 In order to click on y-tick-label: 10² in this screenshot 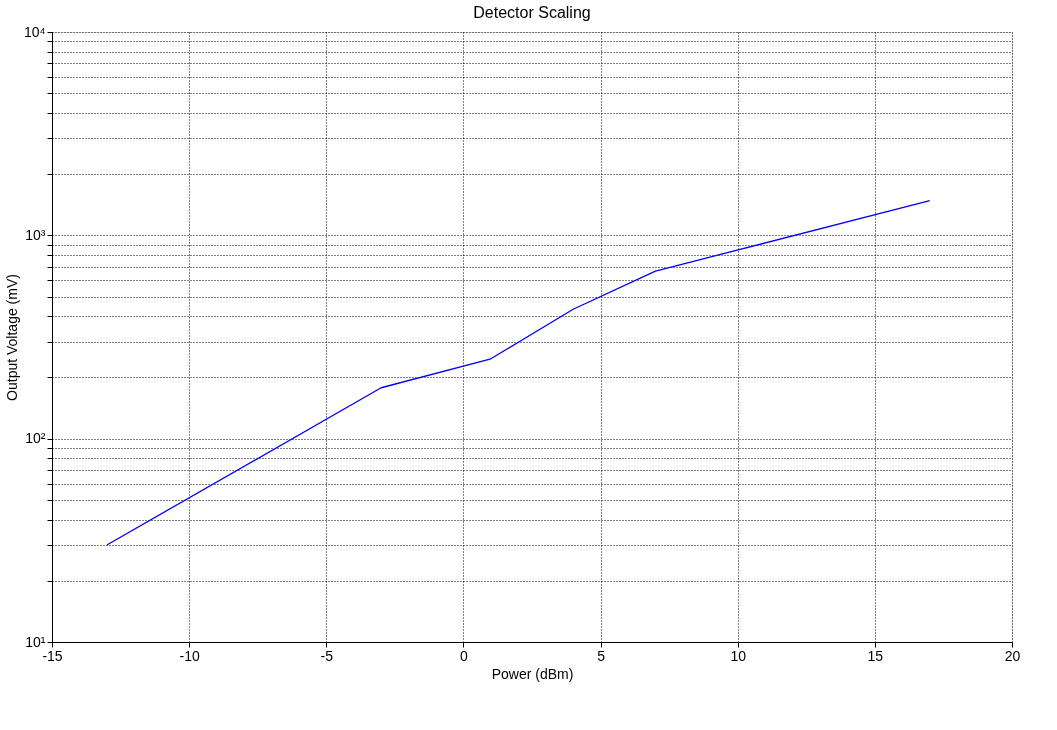, I will do `click(35, 438)`.